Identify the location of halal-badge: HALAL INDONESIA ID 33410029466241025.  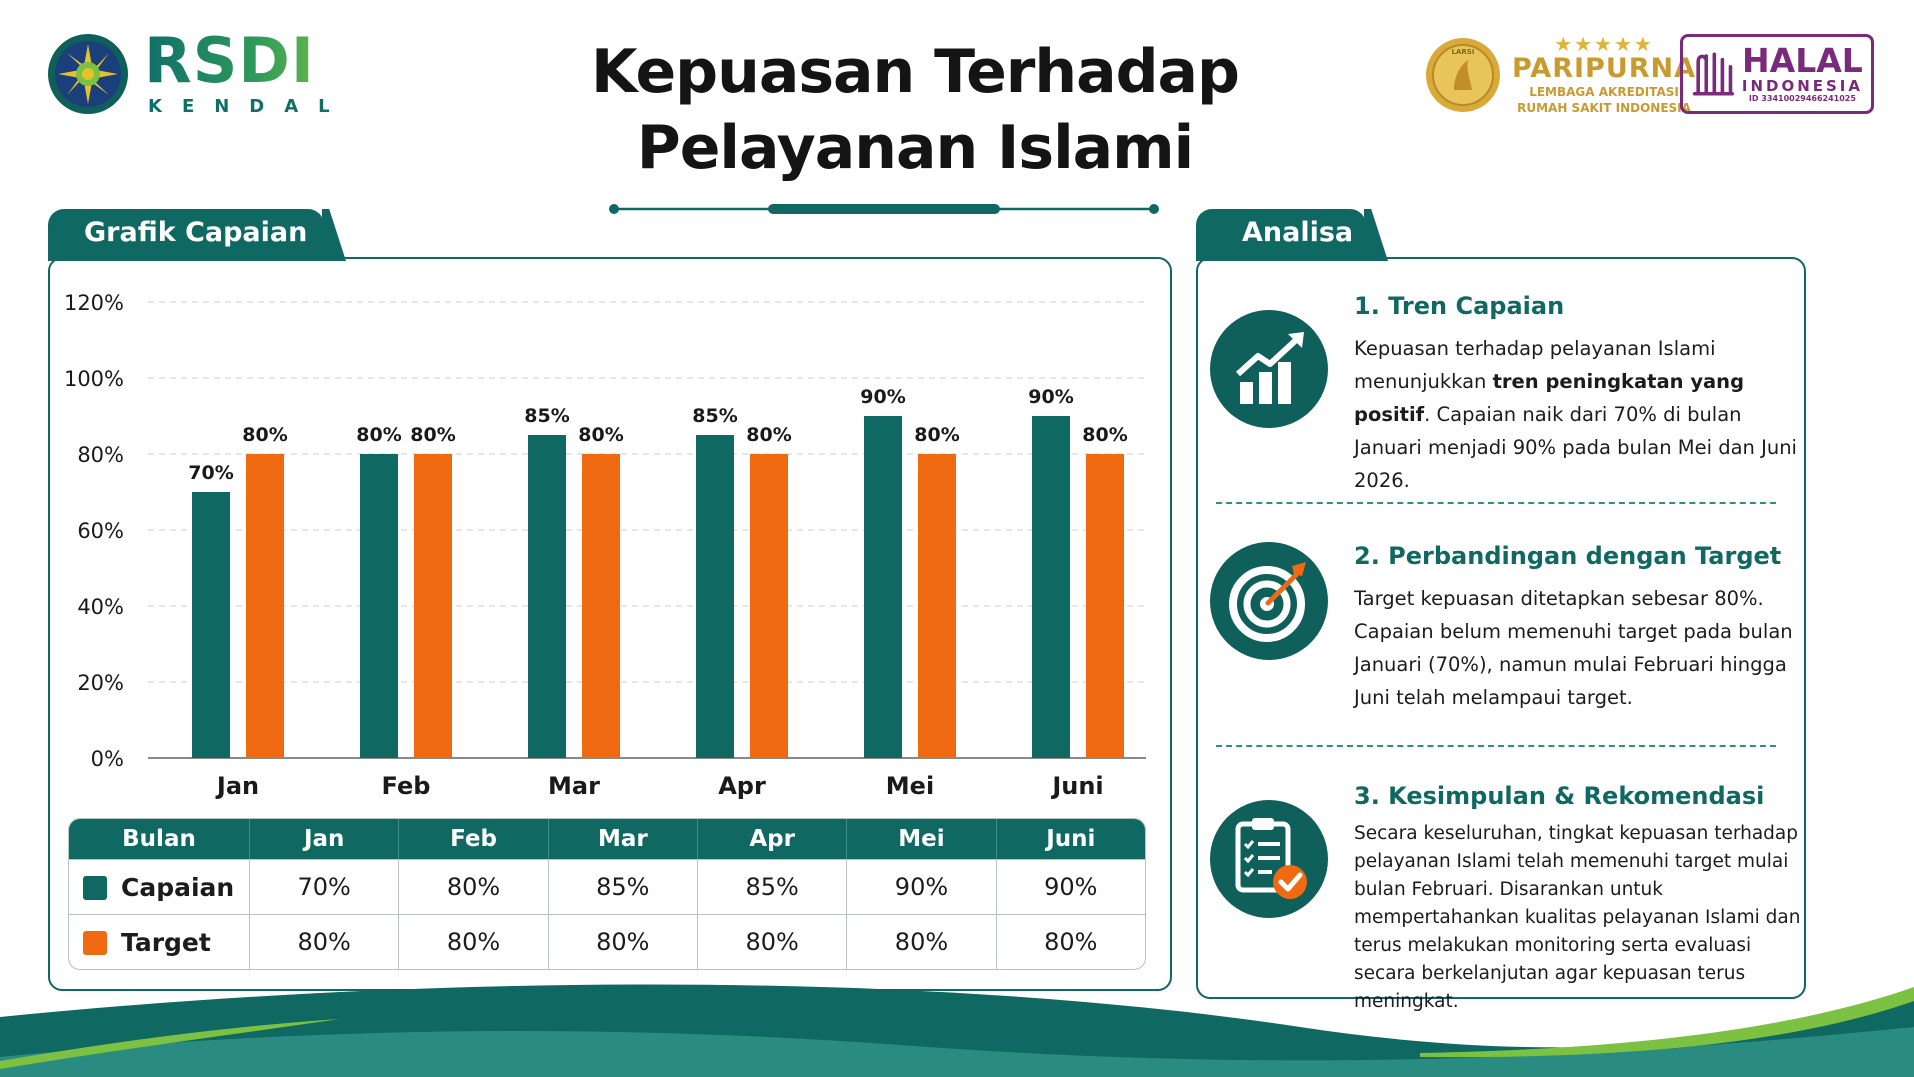
(1777, 74).